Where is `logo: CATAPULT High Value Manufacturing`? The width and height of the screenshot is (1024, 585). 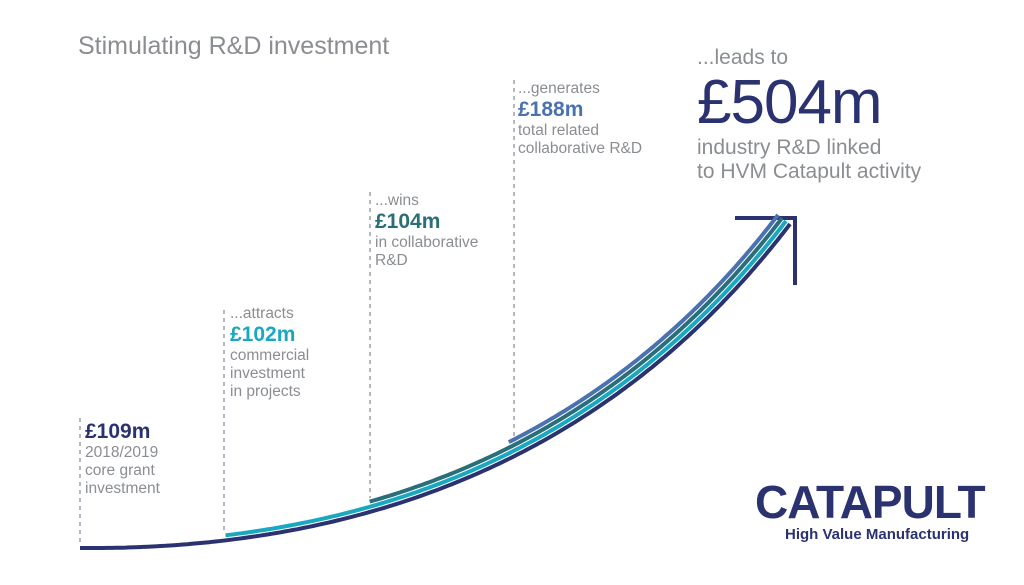 logo: CATAPULT High Value Manufacturing is located at coordinates (870, 509).